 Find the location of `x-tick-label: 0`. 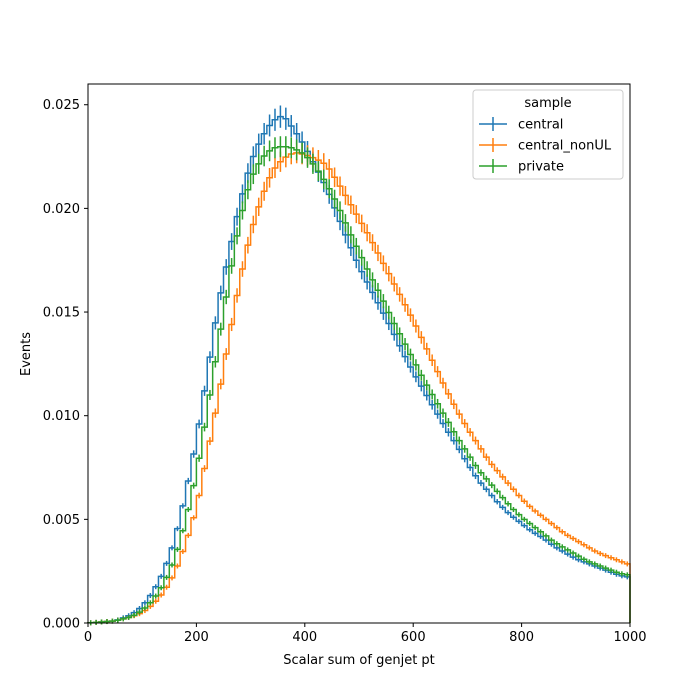

x-tick-label: 0 is located at coordinates (88, 637).